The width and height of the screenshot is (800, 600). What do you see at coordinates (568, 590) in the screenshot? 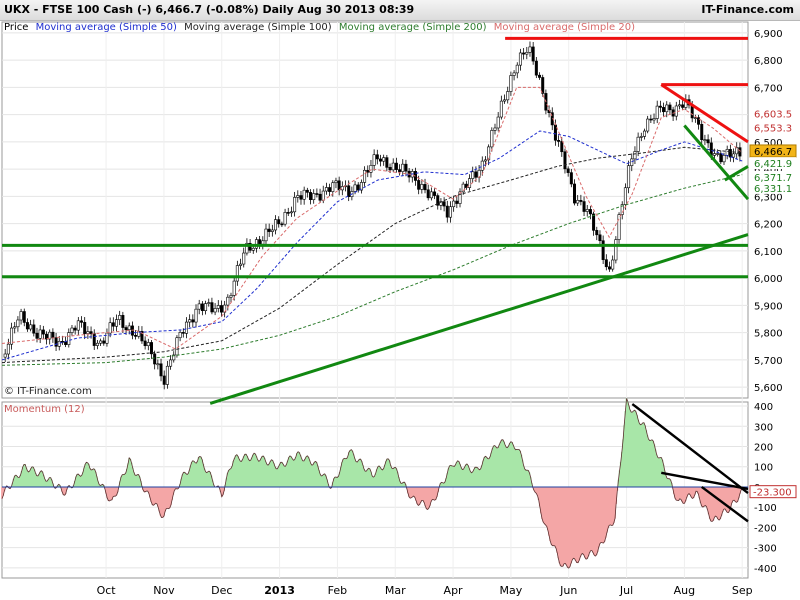
I see `x-tick-label: Jun` at bounding box center [568, 590].